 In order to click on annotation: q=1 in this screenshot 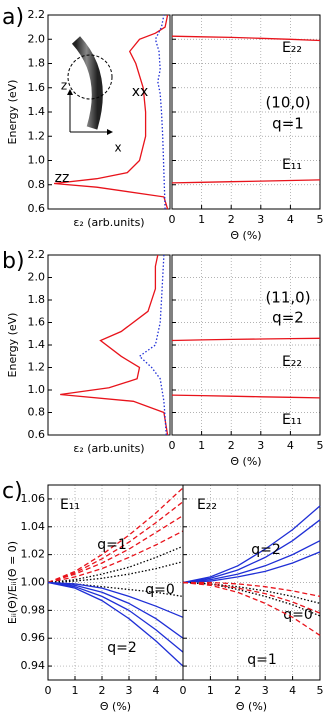, I will do `click(288, 124)`.